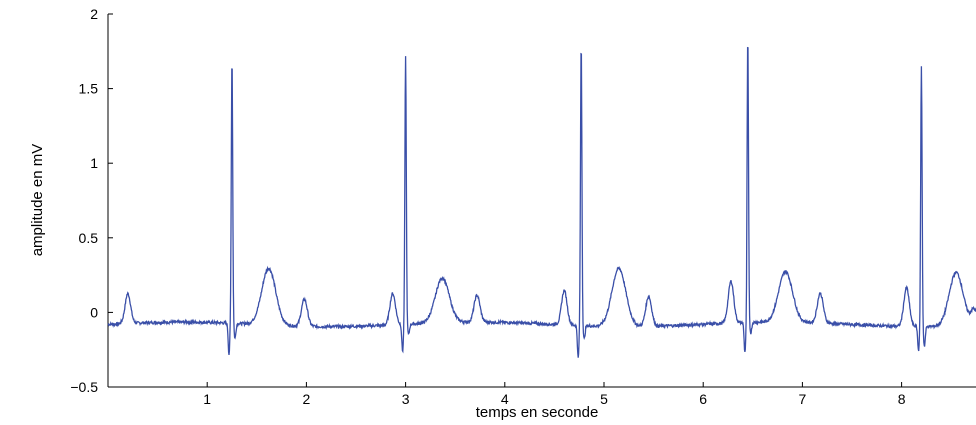 Image resolution: width=976 pixels, height=425 pixels. Describe the element at coordinates (406, 399) in the screenshot. I see `x-tick-label: 3` at that location.